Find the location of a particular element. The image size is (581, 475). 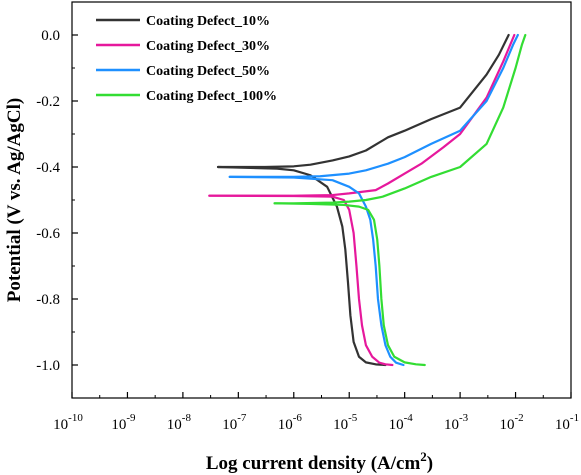

legend-entry: Coating Defect_50% is located at coordinates (183, 71).